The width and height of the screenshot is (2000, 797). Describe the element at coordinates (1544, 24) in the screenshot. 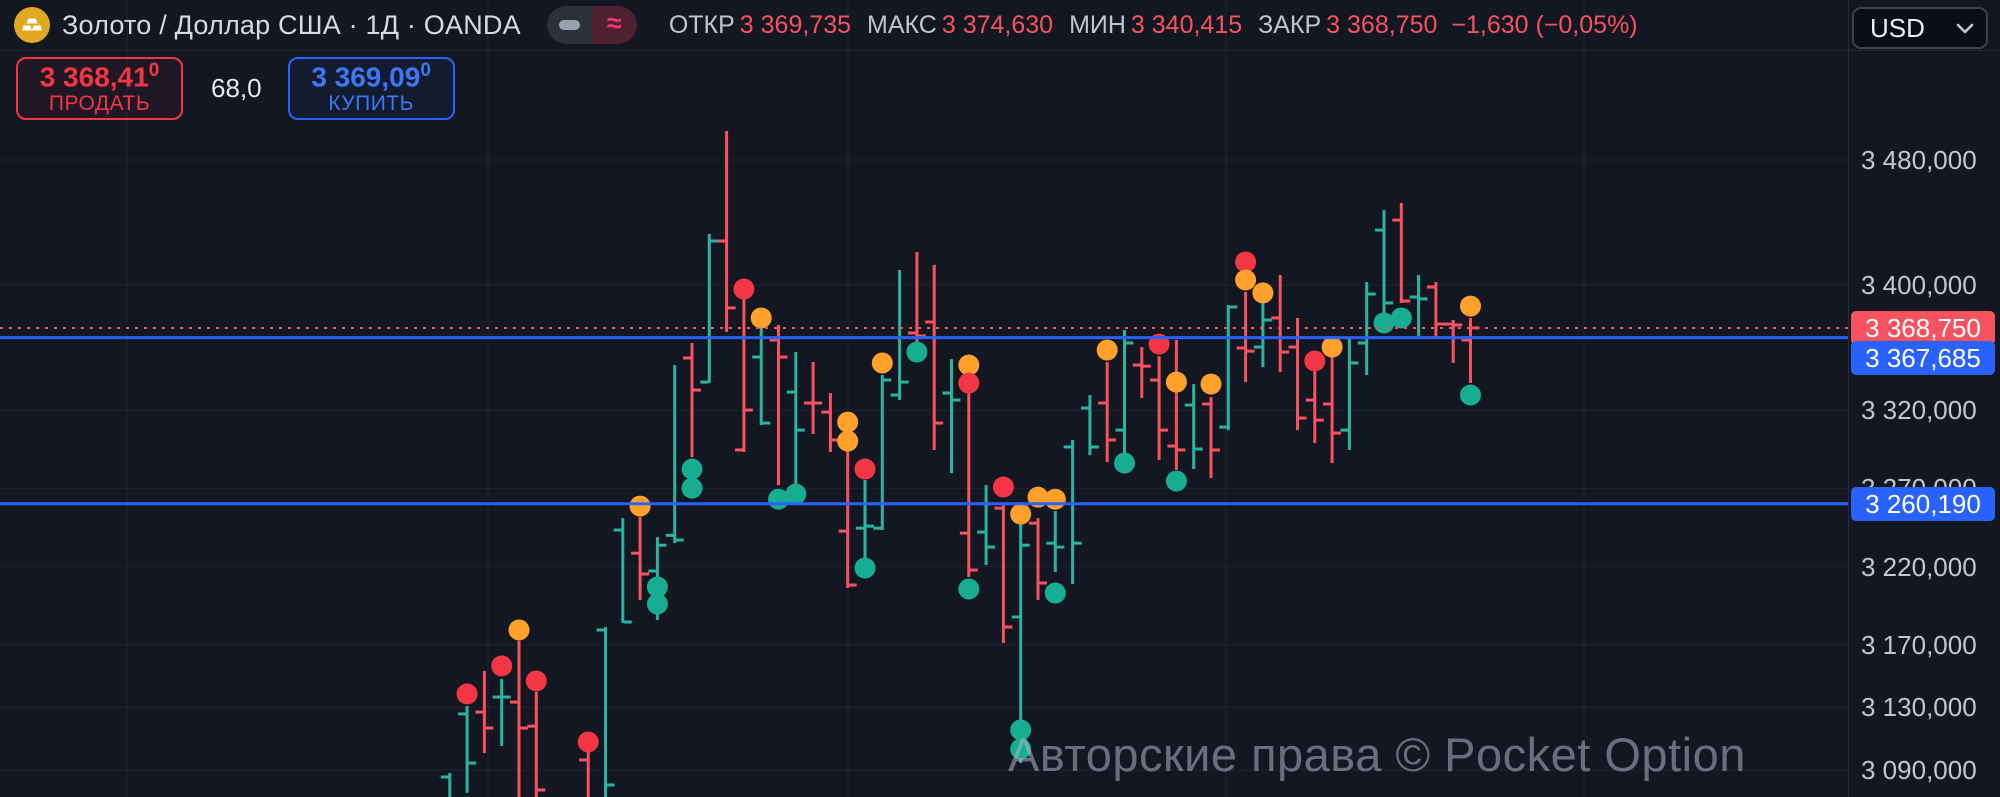

I see `change-value: −1,630 (−0,05%)` at that location.